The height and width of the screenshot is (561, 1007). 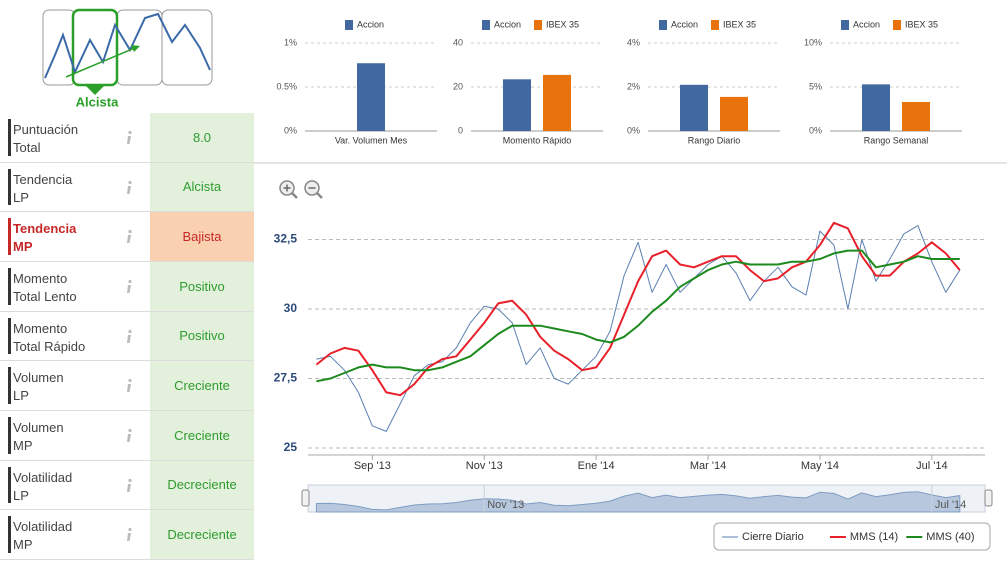 I want to click on x-tick-label: May '14, so click(x=820, y=466).